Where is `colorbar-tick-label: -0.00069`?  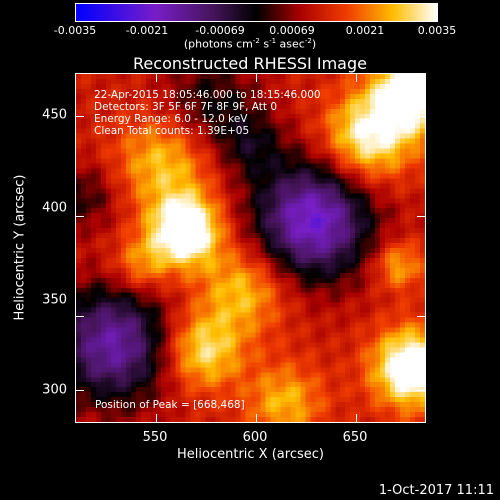 colorbar-tick-label: -0.00069 is located at coordinates (220, 30).